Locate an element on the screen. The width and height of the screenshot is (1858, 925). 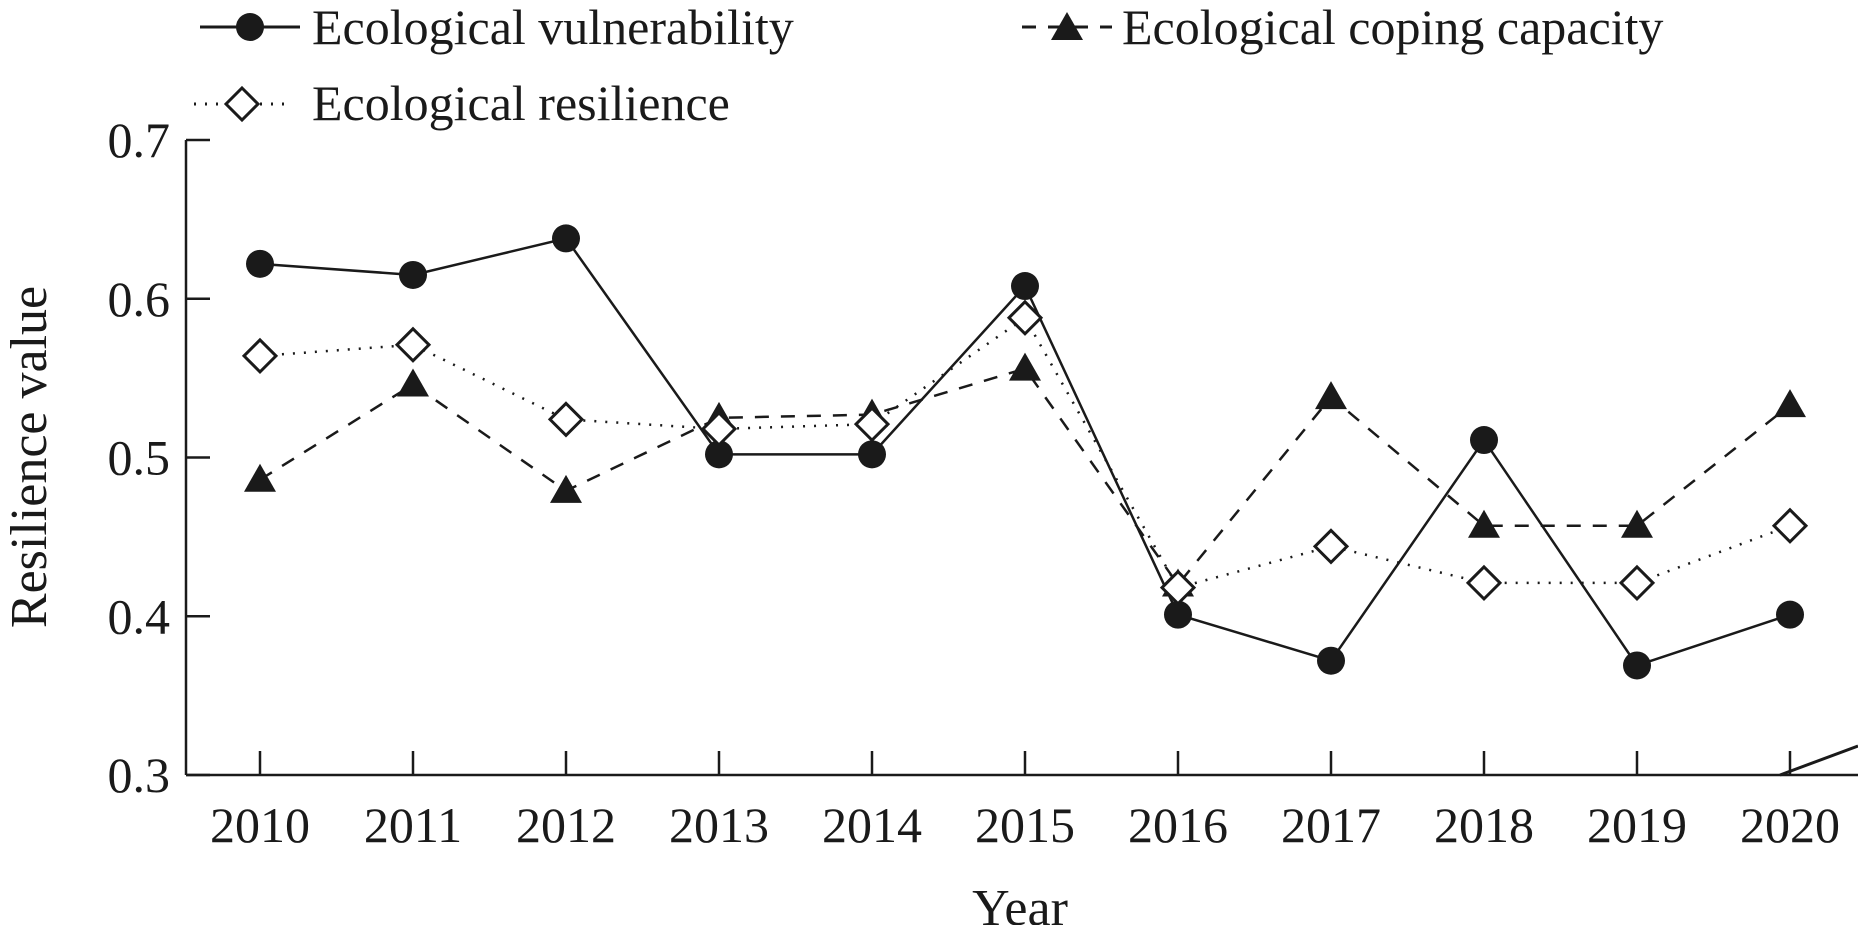
point-resilience-2019 is located at coordinates (1637, 583).